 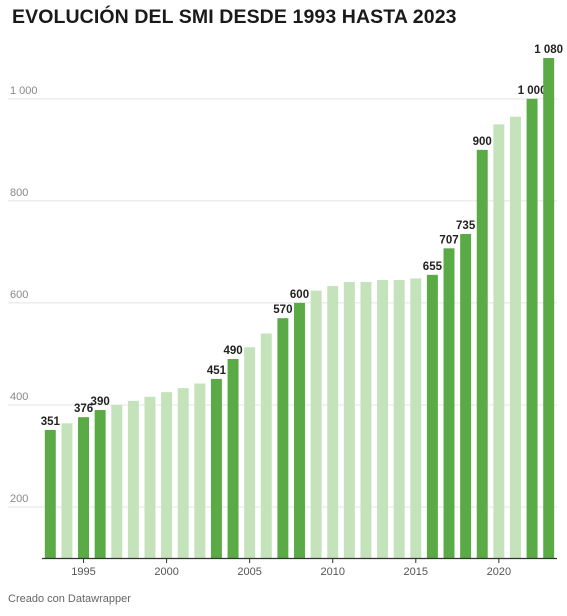 What do you see at coordinates (332, 572) in the screenshot?
I see `x-tick-label: 2010` at bounding box center [332, 572].